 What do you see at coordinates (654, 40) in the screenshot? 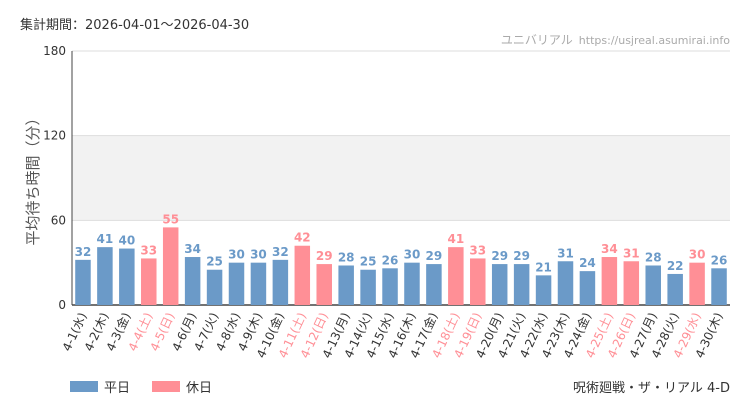
I see `site-url: https://usjreal.asumirai.info` at bounding box center [654, 40].